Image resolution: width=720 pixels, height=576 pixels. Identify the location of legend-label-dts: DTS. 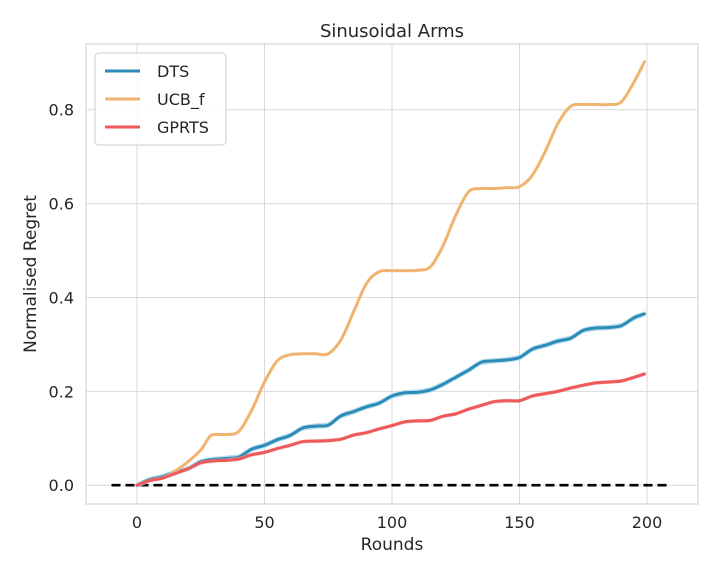
(173, 71).